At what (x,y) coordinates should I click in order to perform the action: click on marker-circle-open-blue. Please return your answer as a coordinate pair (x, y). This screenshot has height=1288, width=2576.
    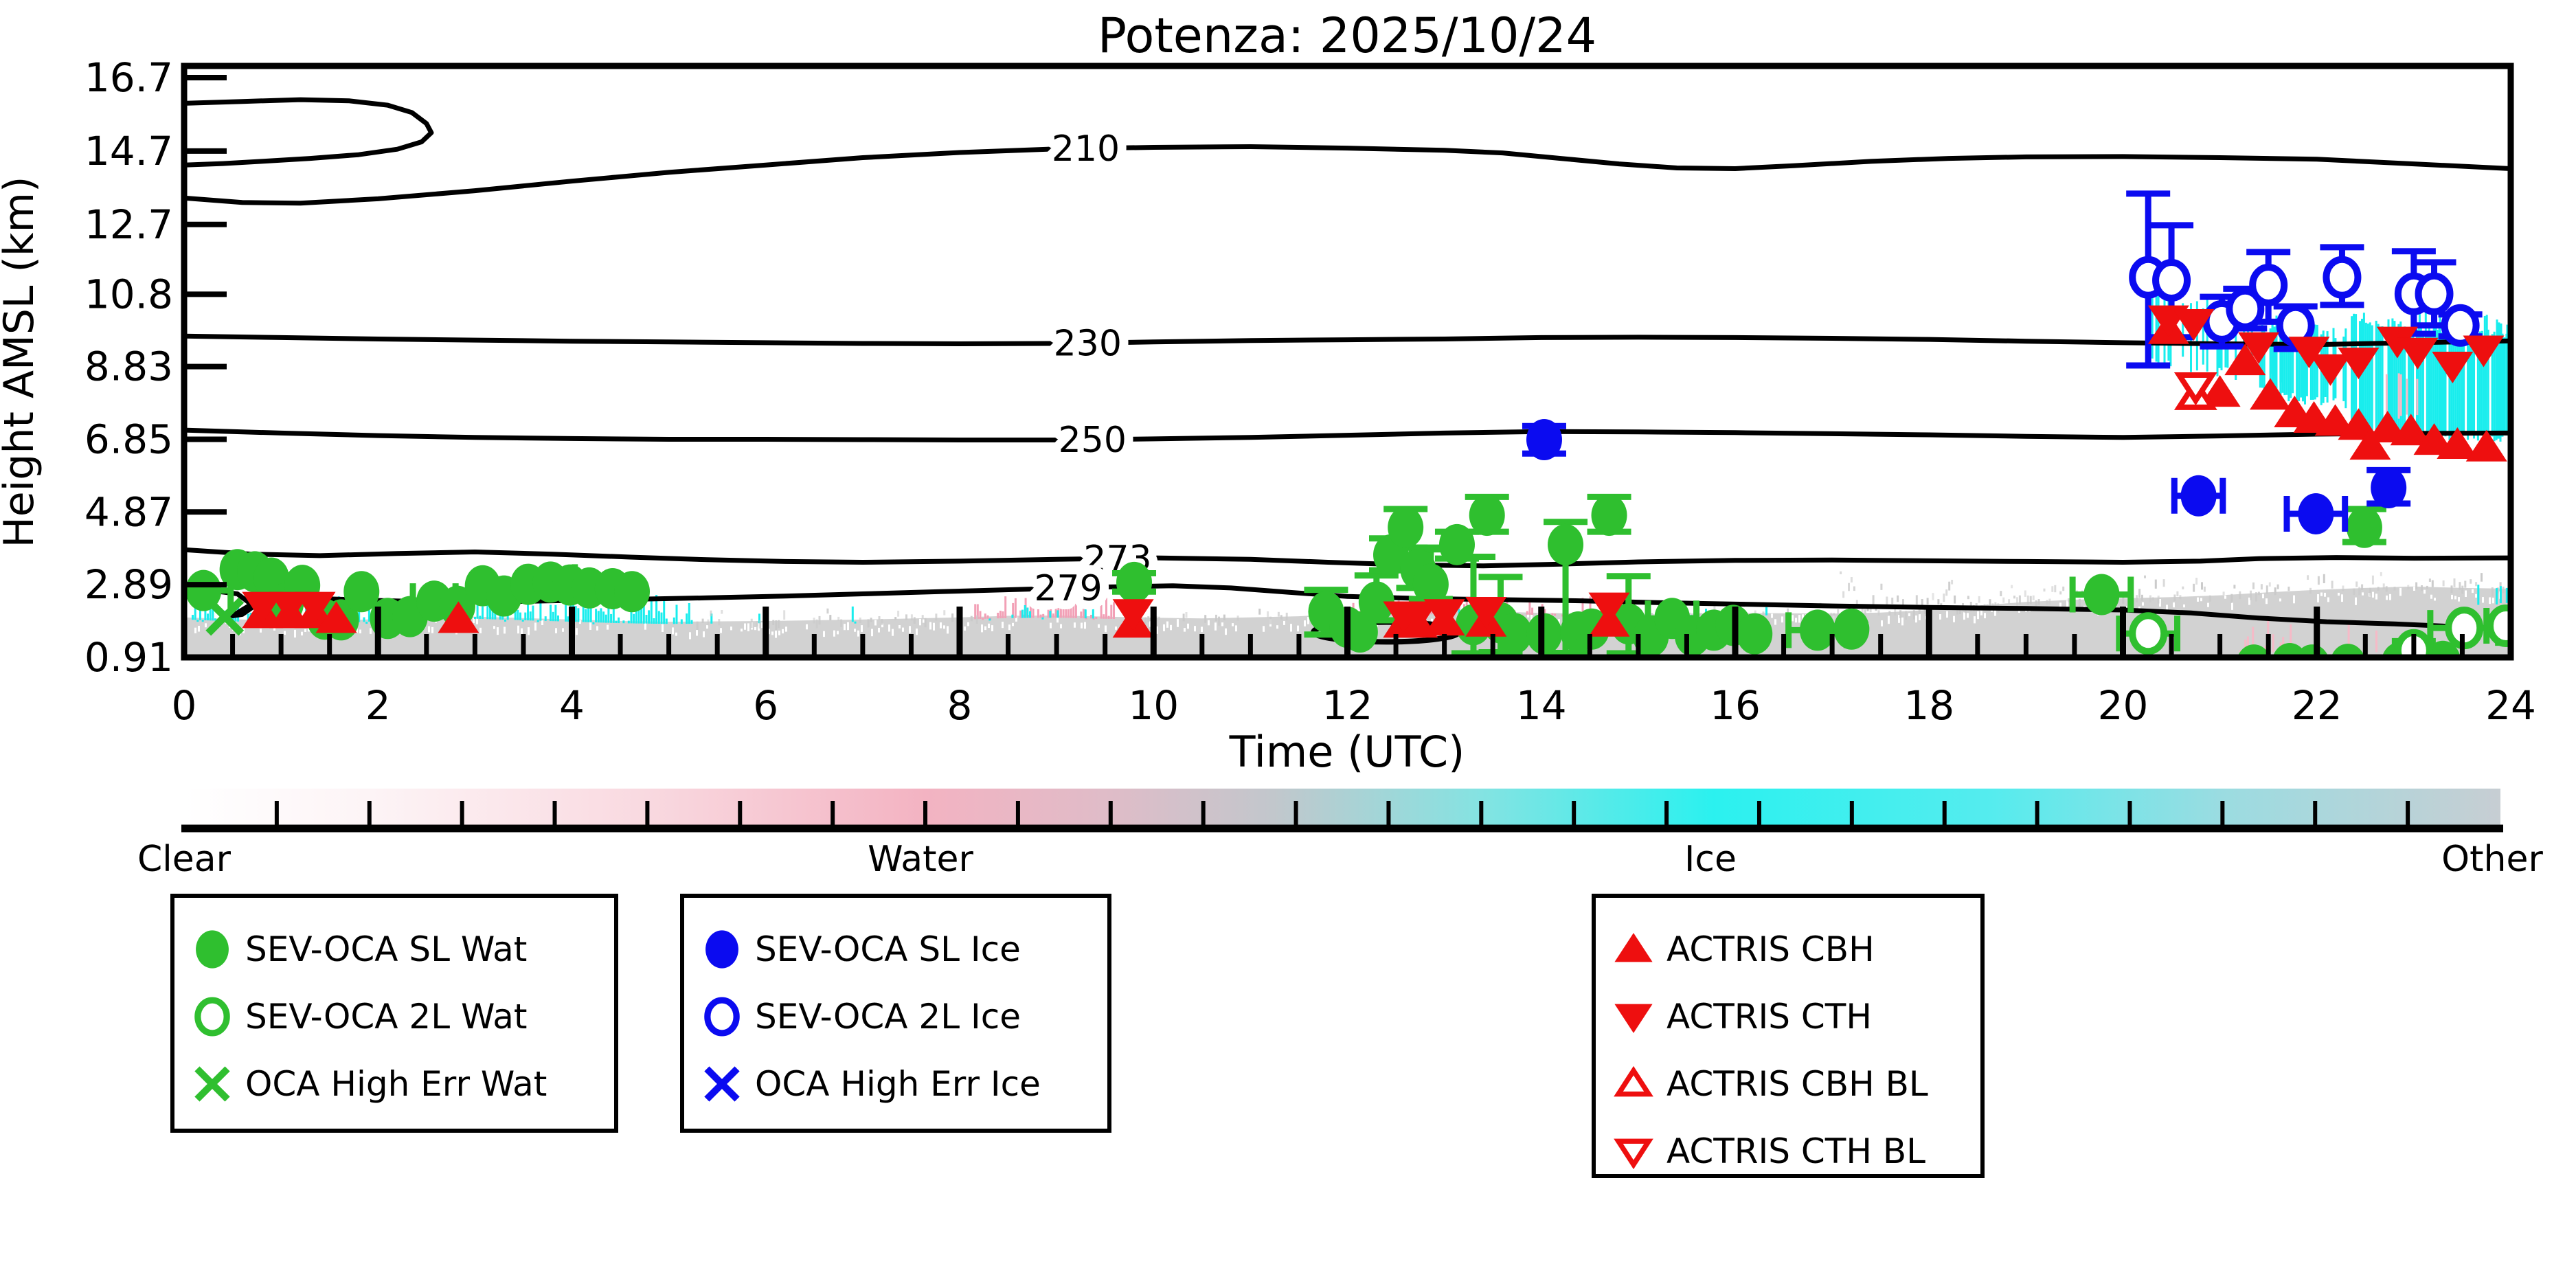
    Looking at the image, I should click on (2171, 280).